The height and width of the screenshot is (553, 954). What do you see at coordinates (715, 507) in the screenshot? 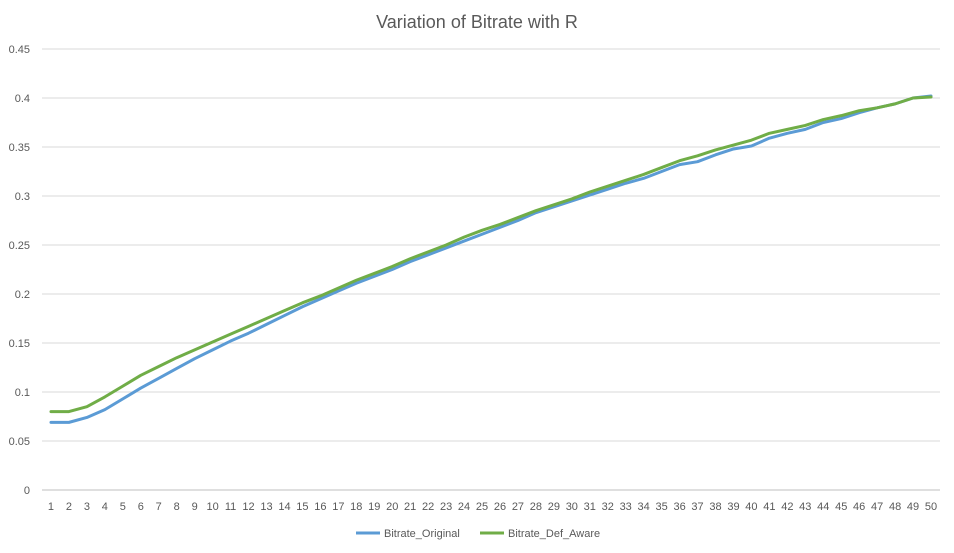
I see `x-tick-label: 38` at bounding box center [715, 507].